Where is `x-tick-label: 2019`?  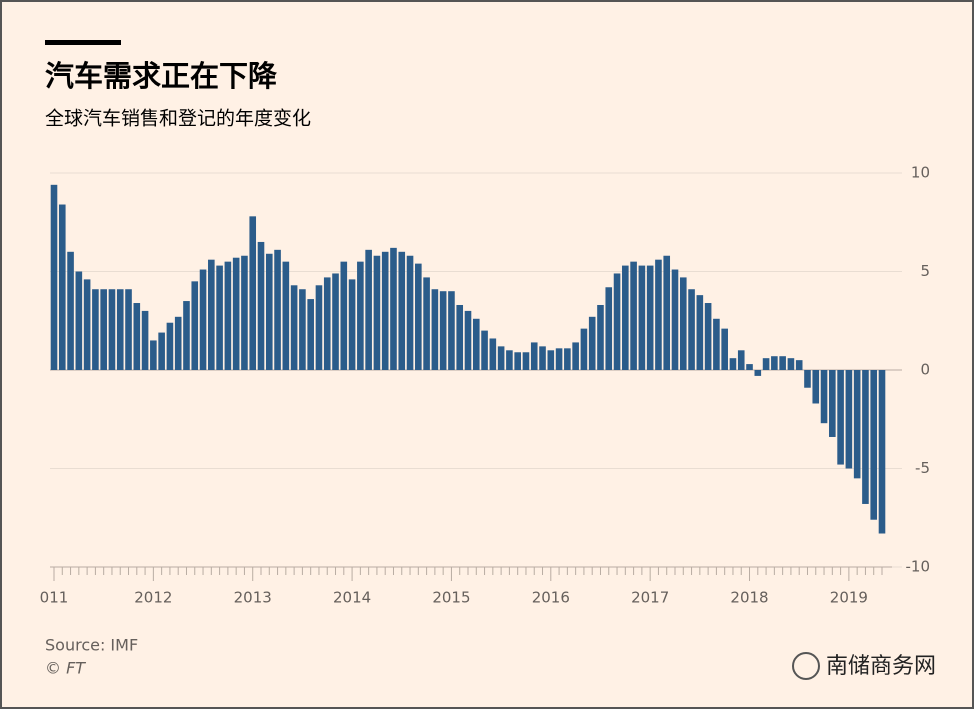 x-tick-label: 2019 is located at coordinates (849, 598).